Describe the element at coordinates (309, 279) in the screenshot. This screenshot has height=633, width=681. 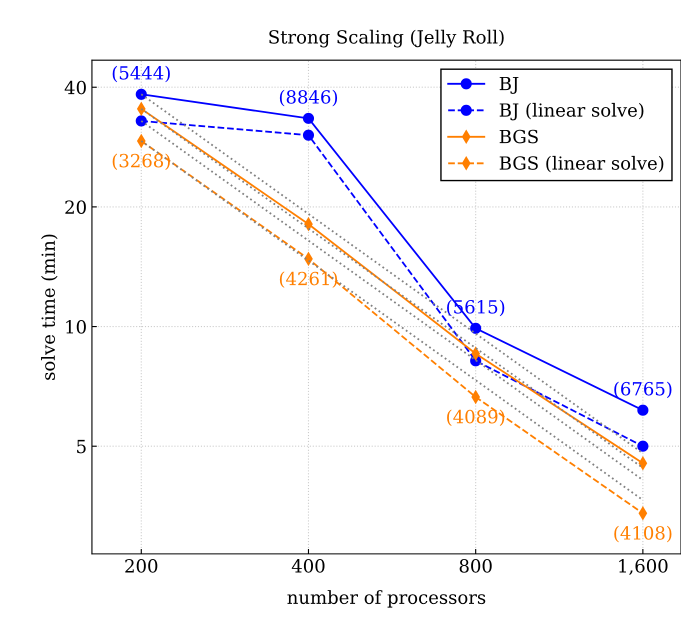
I see `annotation: (4261)` at that location.